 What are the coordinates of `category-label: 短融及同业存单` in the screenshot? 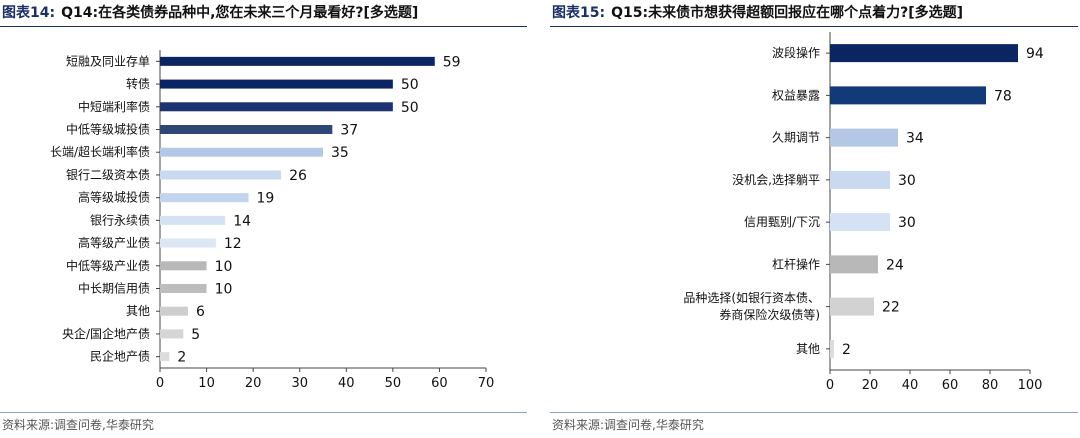 It's located at (108, 61).